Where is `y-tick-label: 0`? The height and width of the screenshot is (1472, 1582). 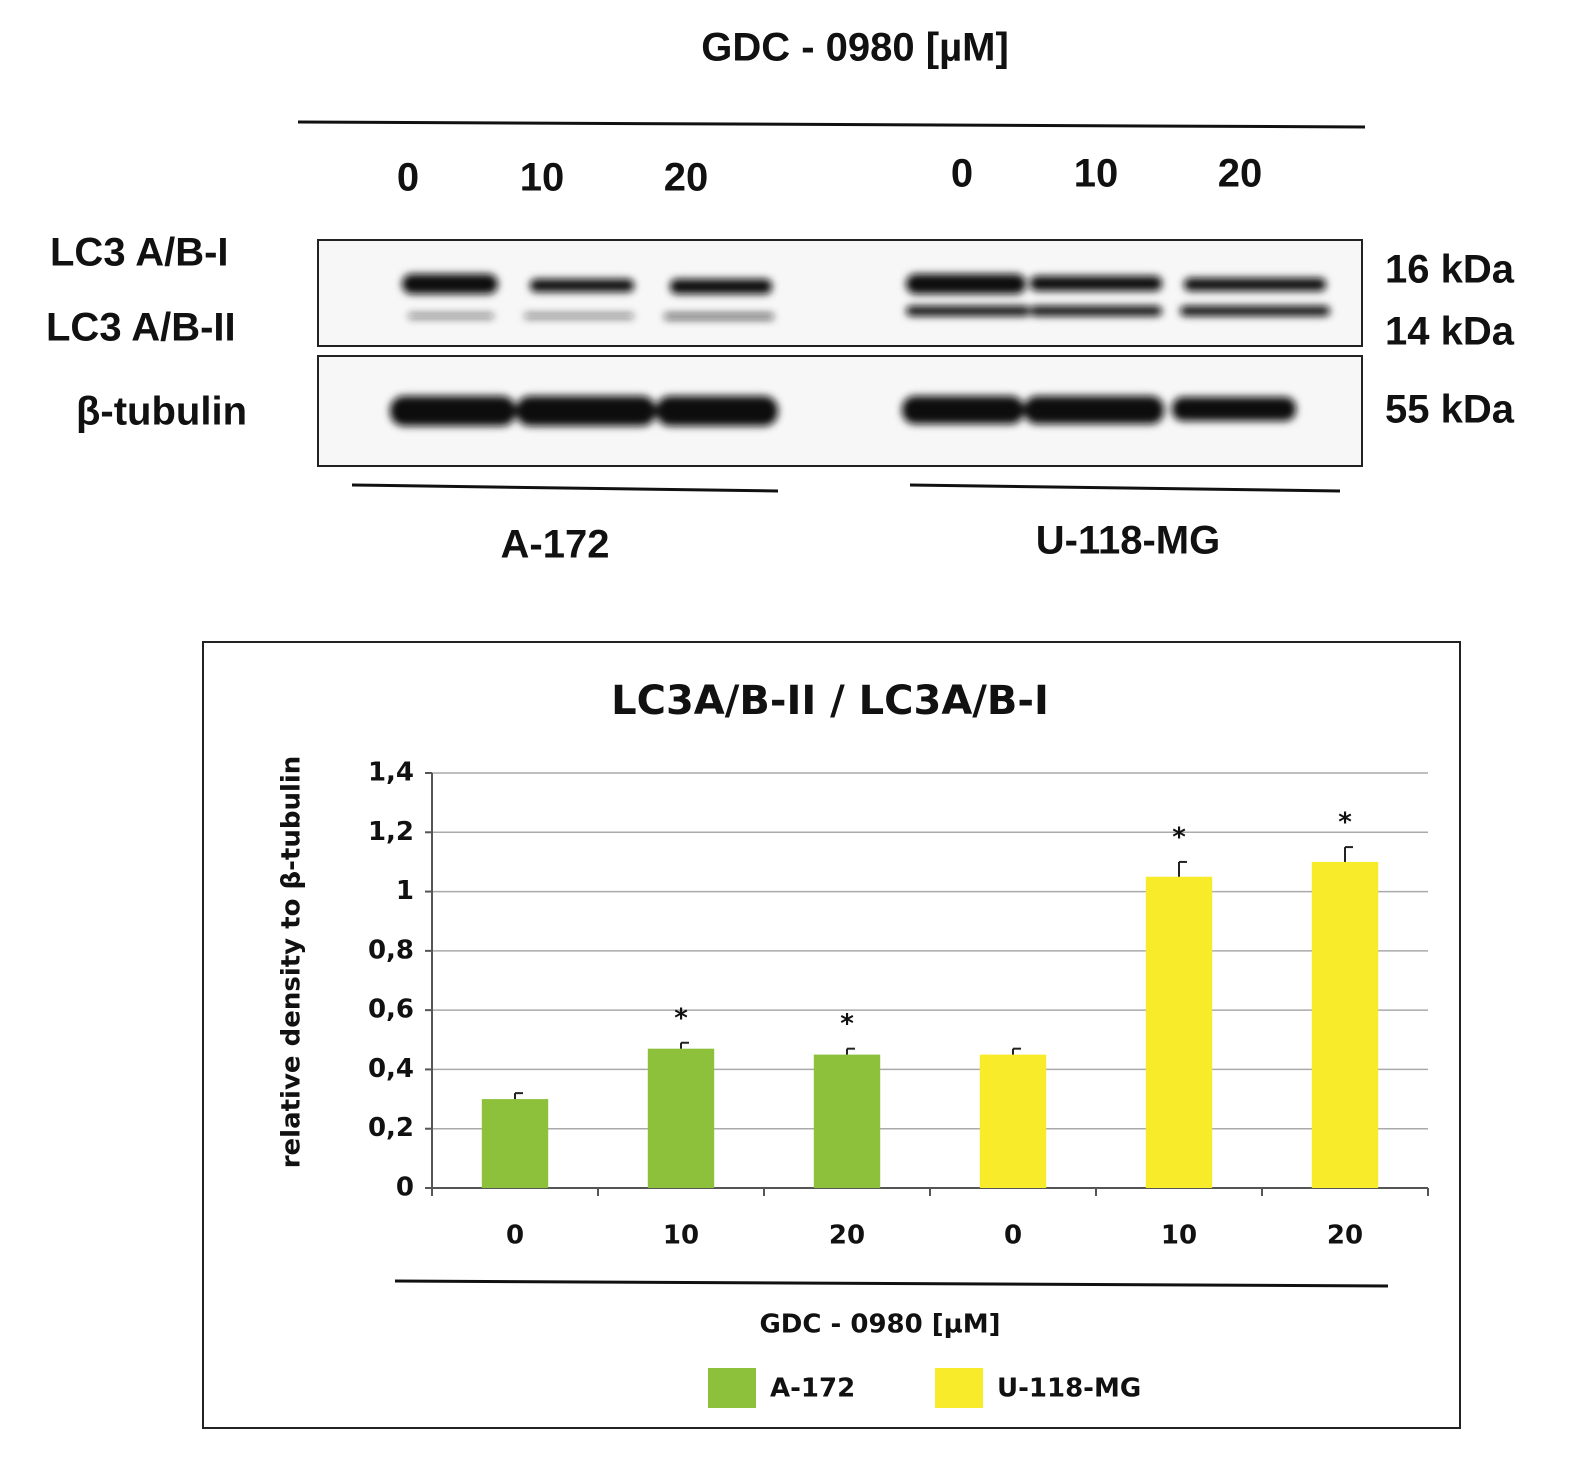 y-tick-label: 0 is located at coordinates (405, 1188).